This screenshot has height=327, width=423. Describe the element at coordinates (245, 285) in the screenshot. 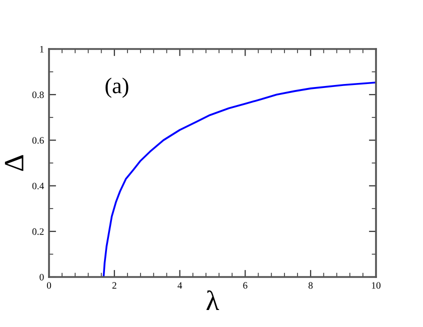

I see `x-tick-label: 6` at that location.